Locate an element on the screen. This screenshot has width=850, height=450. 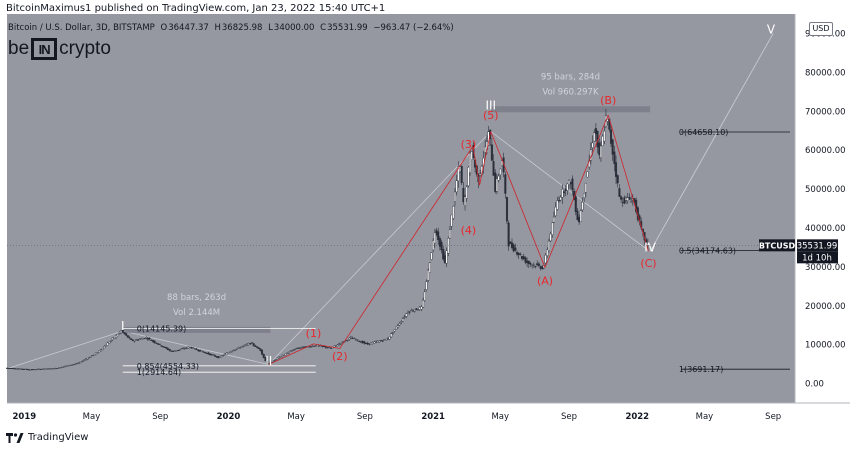
x-tick-label: Sep is located at coordinates (160, 417).